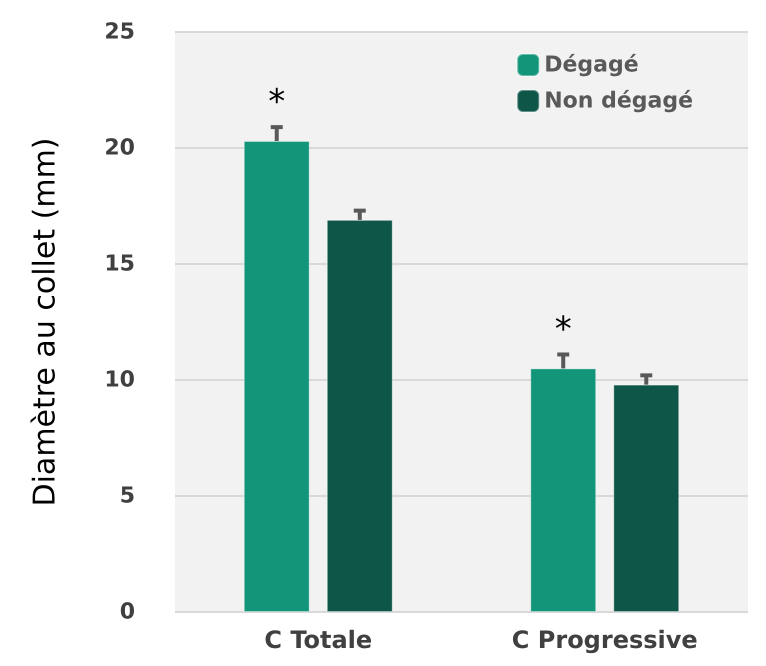 This screenshot has width=766, height=666. Describe the element at coordinates (119, 148) in the screenshot. I see `y-tick-label: 20` at that location.